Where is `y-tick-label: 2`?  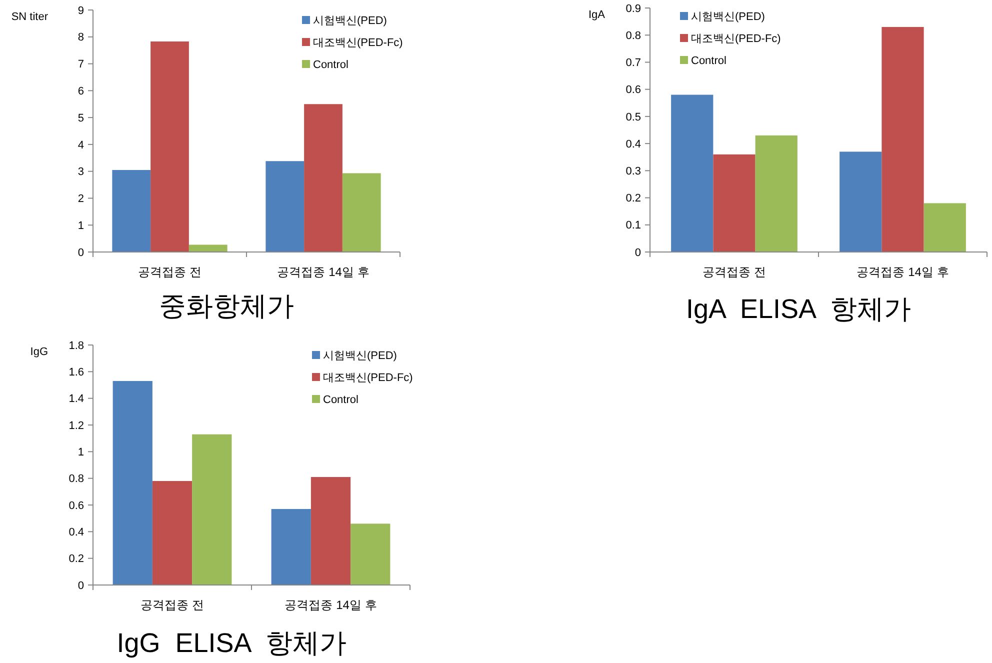 y-tick-label: 2 is located at coordinates (81, 199).